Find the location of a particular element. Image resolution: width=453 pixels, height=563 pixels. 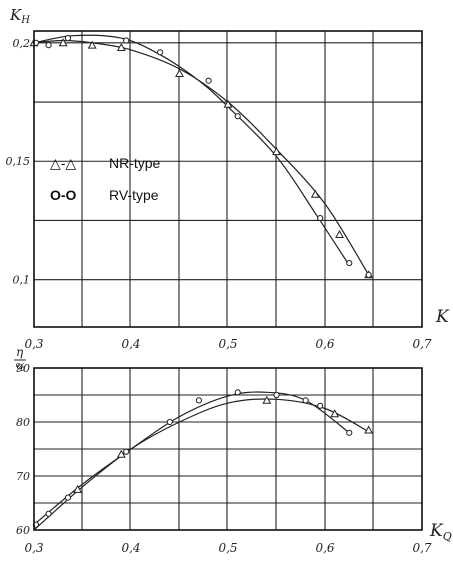

bottom-x-tick-labels: 0,3 0,4 0,5 0,6 0,7 is located at coordinates (227, 548).